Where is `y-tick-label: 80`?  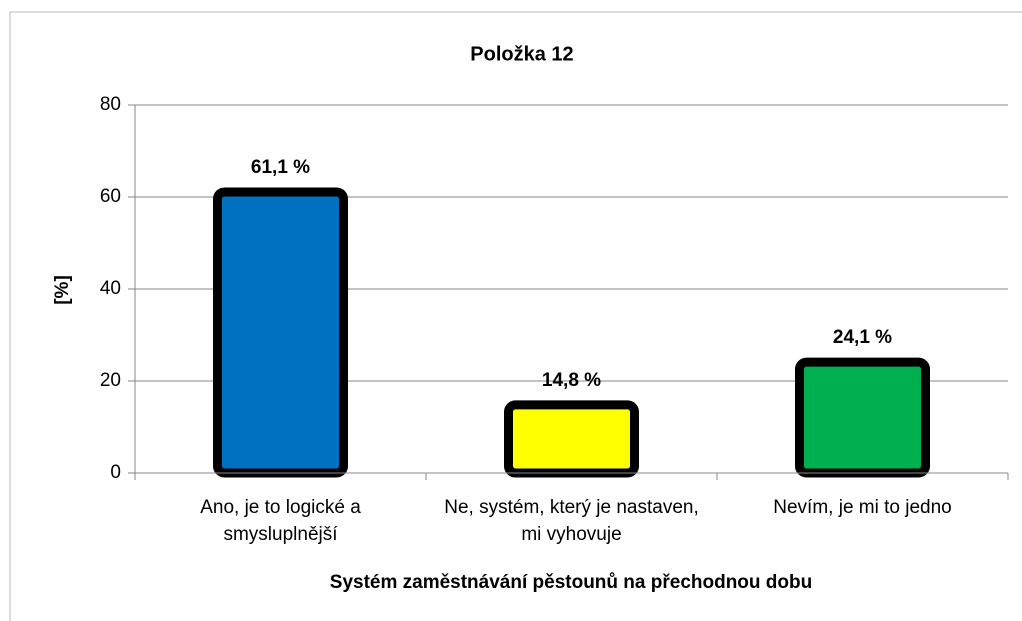 y-tick-label: 80 is located at coordinates (110, 104).